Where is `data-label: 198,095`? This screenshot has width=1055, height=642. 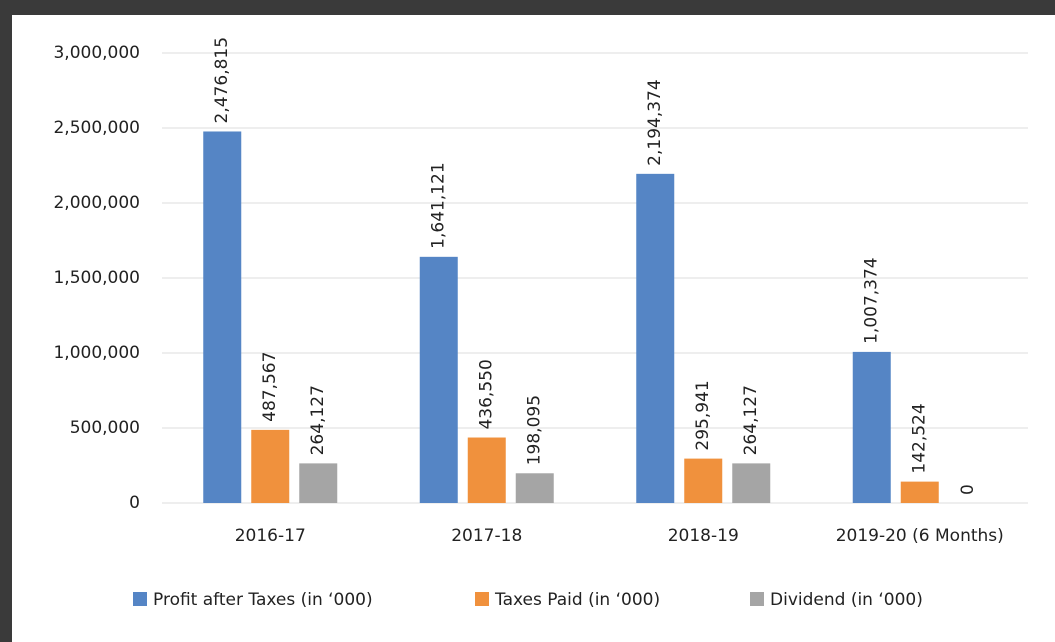 data-label: 198,095 is located at coordinates (535, 430).